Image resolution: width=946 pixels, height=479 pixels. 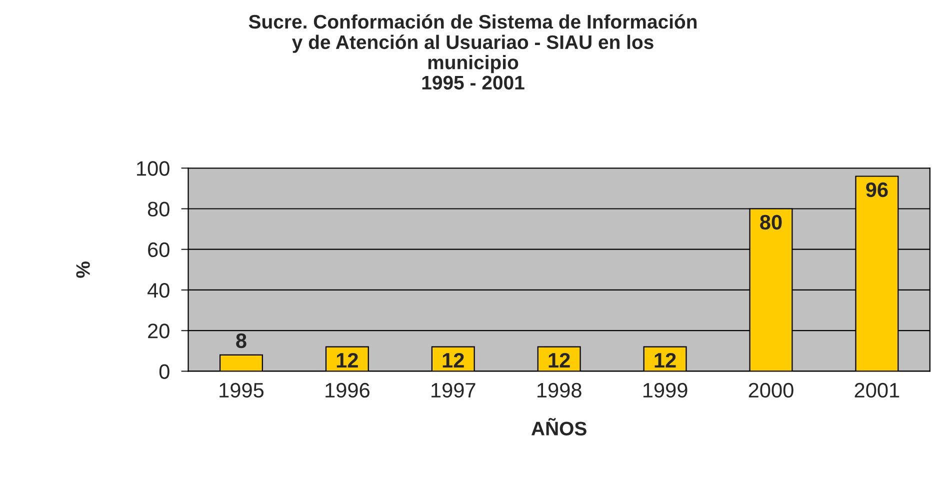 What do you see at coordinates (877, 390) in the screenshot?
I see `x-tick-label: 2001` at bounding box center [877, 390].